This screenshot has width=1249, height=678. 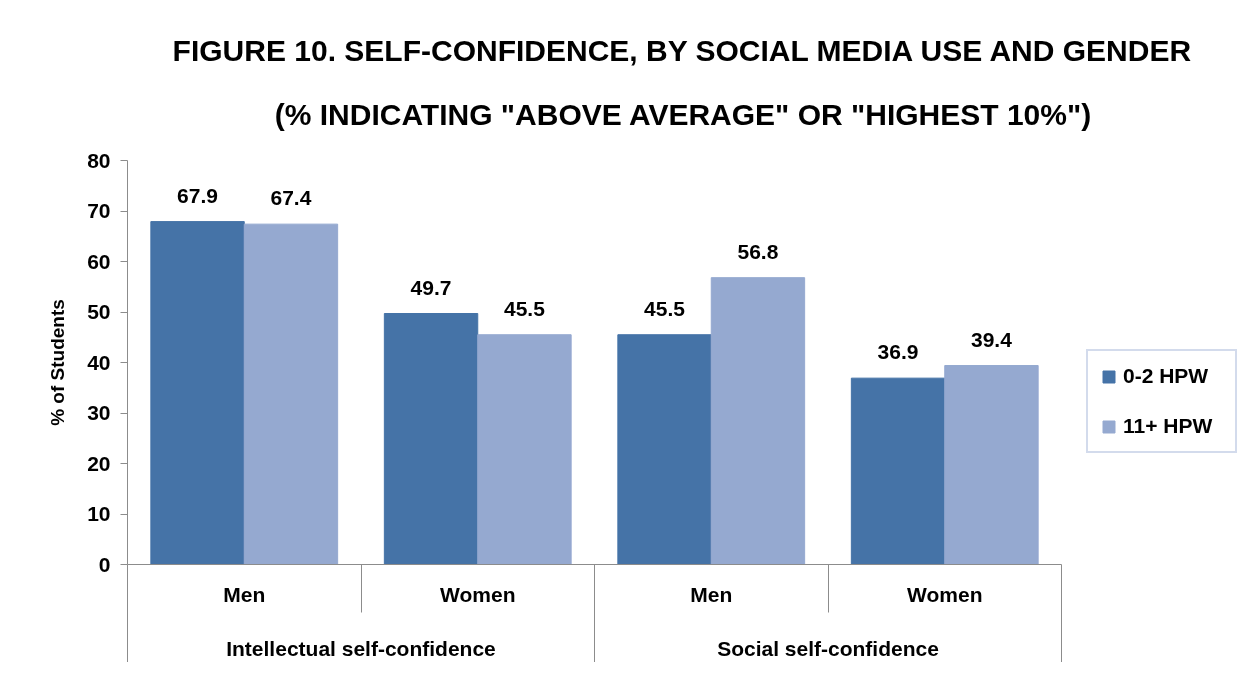 I want to click on data-label: 36.9, so click(x=898, y=352).